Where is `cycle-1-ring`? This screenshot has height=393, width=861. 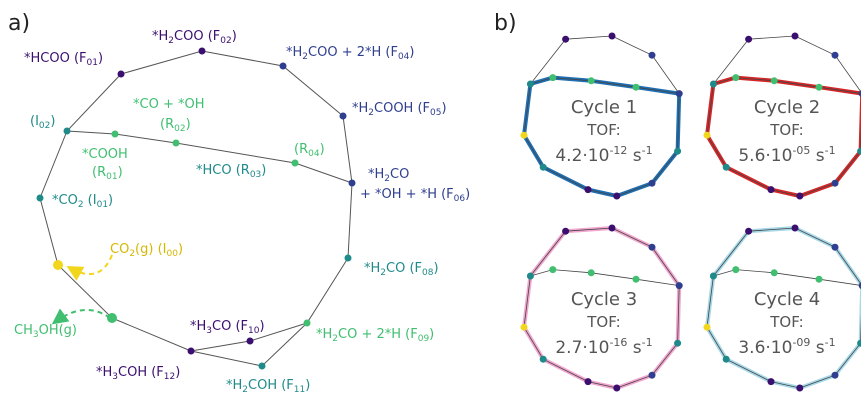
cycle-1-ring is located at coordinates (601, 116).